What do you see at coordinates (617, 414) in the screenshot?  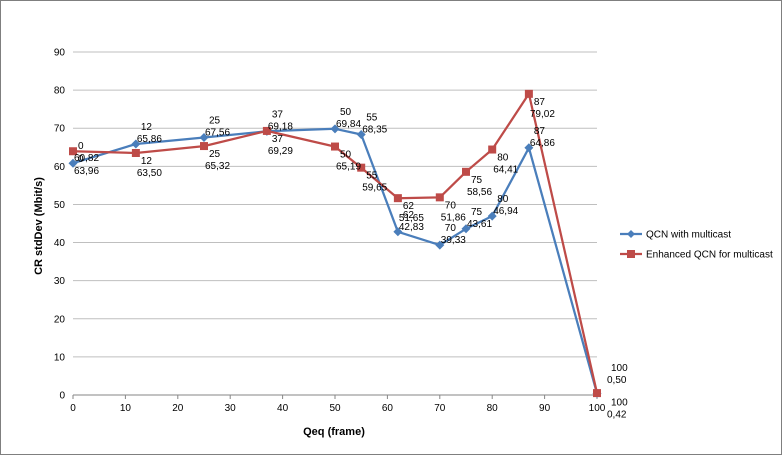 I see `data-label-y: 0,42` at bounding box center [617, 414].